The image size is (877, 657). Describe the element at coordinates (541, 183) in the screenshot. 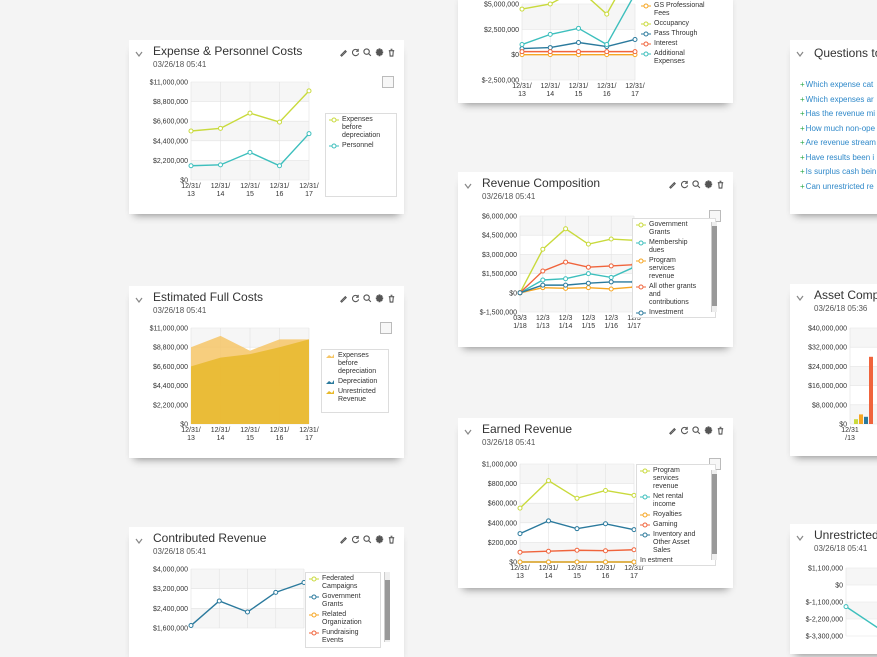

I see `card-title: Revenue Composition` at that location.